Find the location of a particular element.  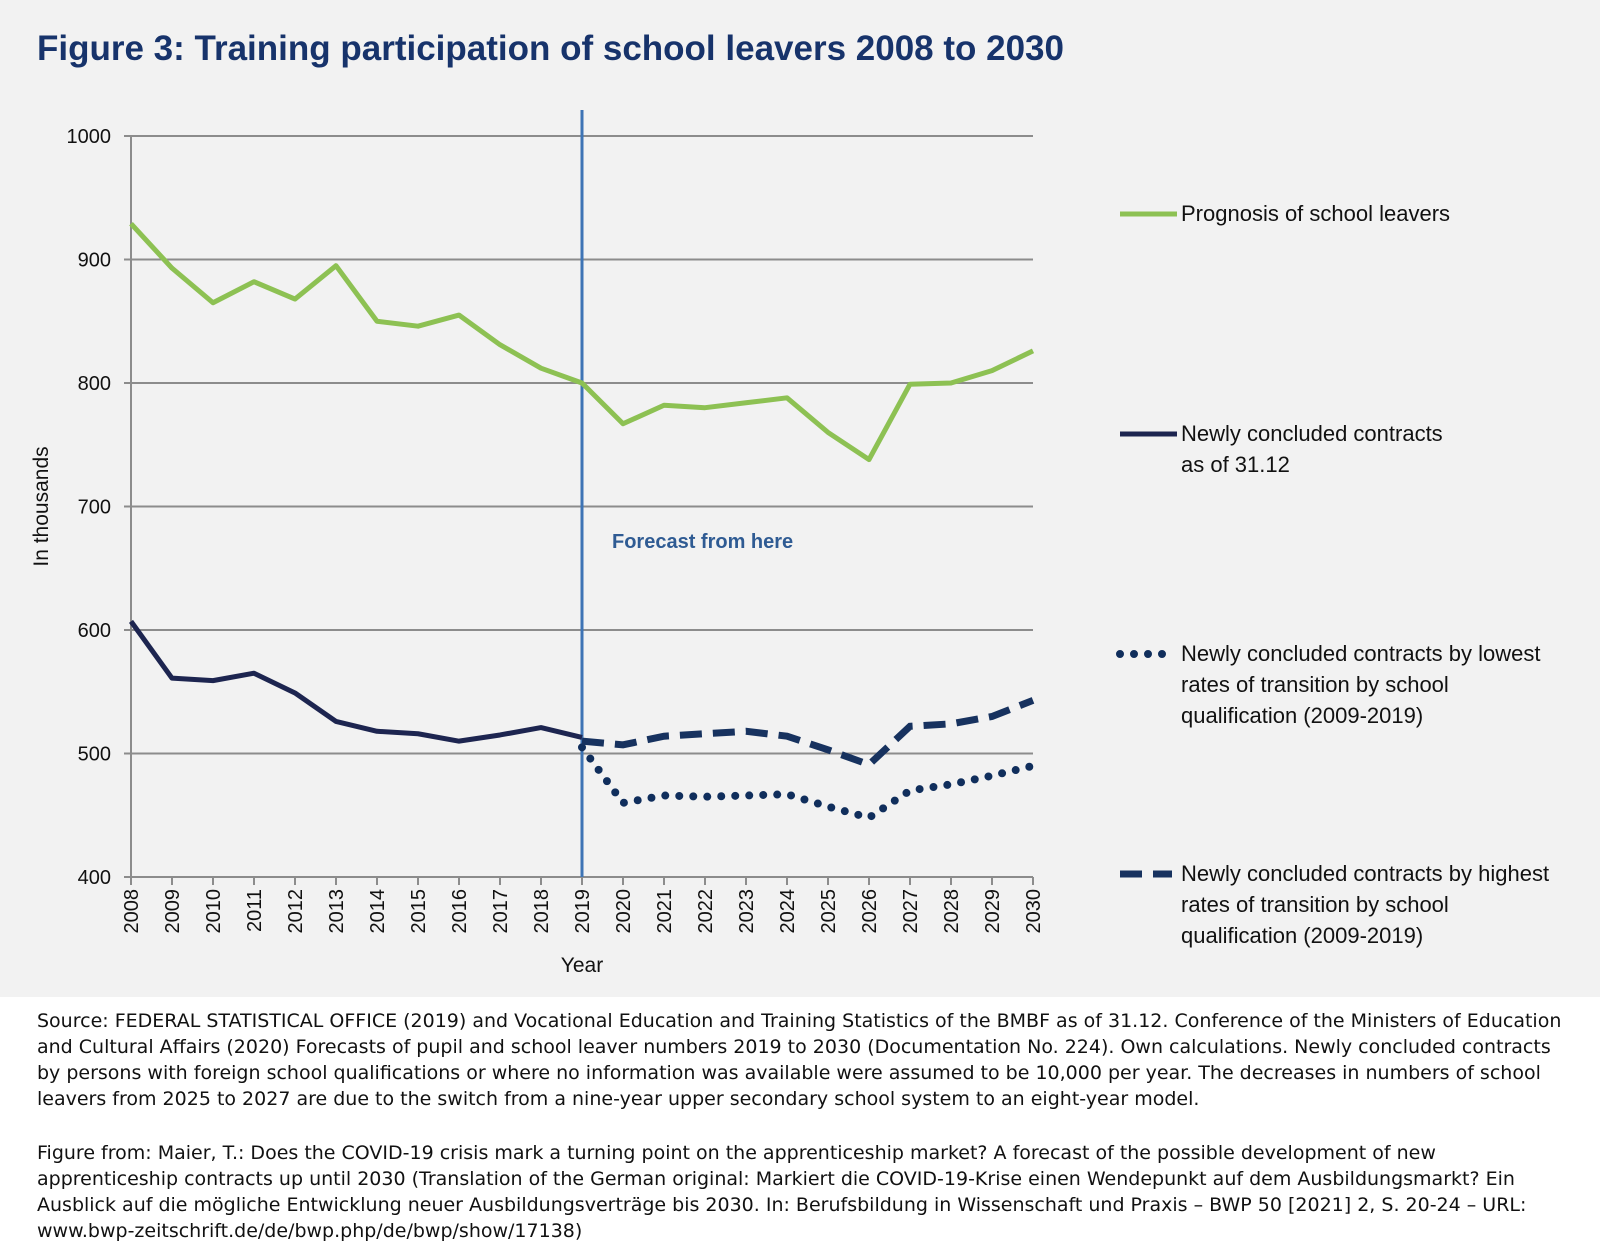

y-tick-label: 400 is located at coordinates (94, 878).